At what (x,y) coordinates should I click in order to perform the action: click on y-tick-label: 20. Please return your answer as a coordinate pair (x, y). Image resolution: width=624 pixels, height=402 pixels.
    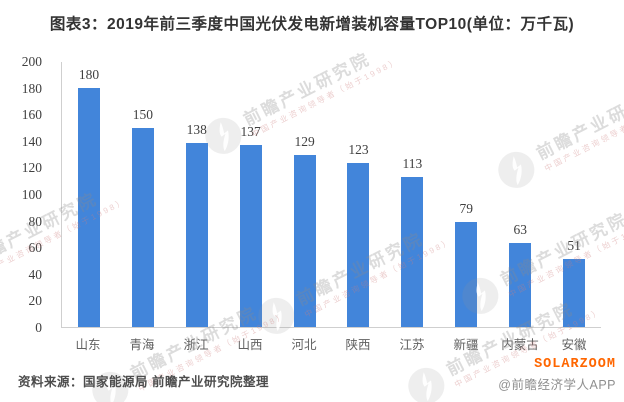
    Looking at the image, I should click on (35, 301).